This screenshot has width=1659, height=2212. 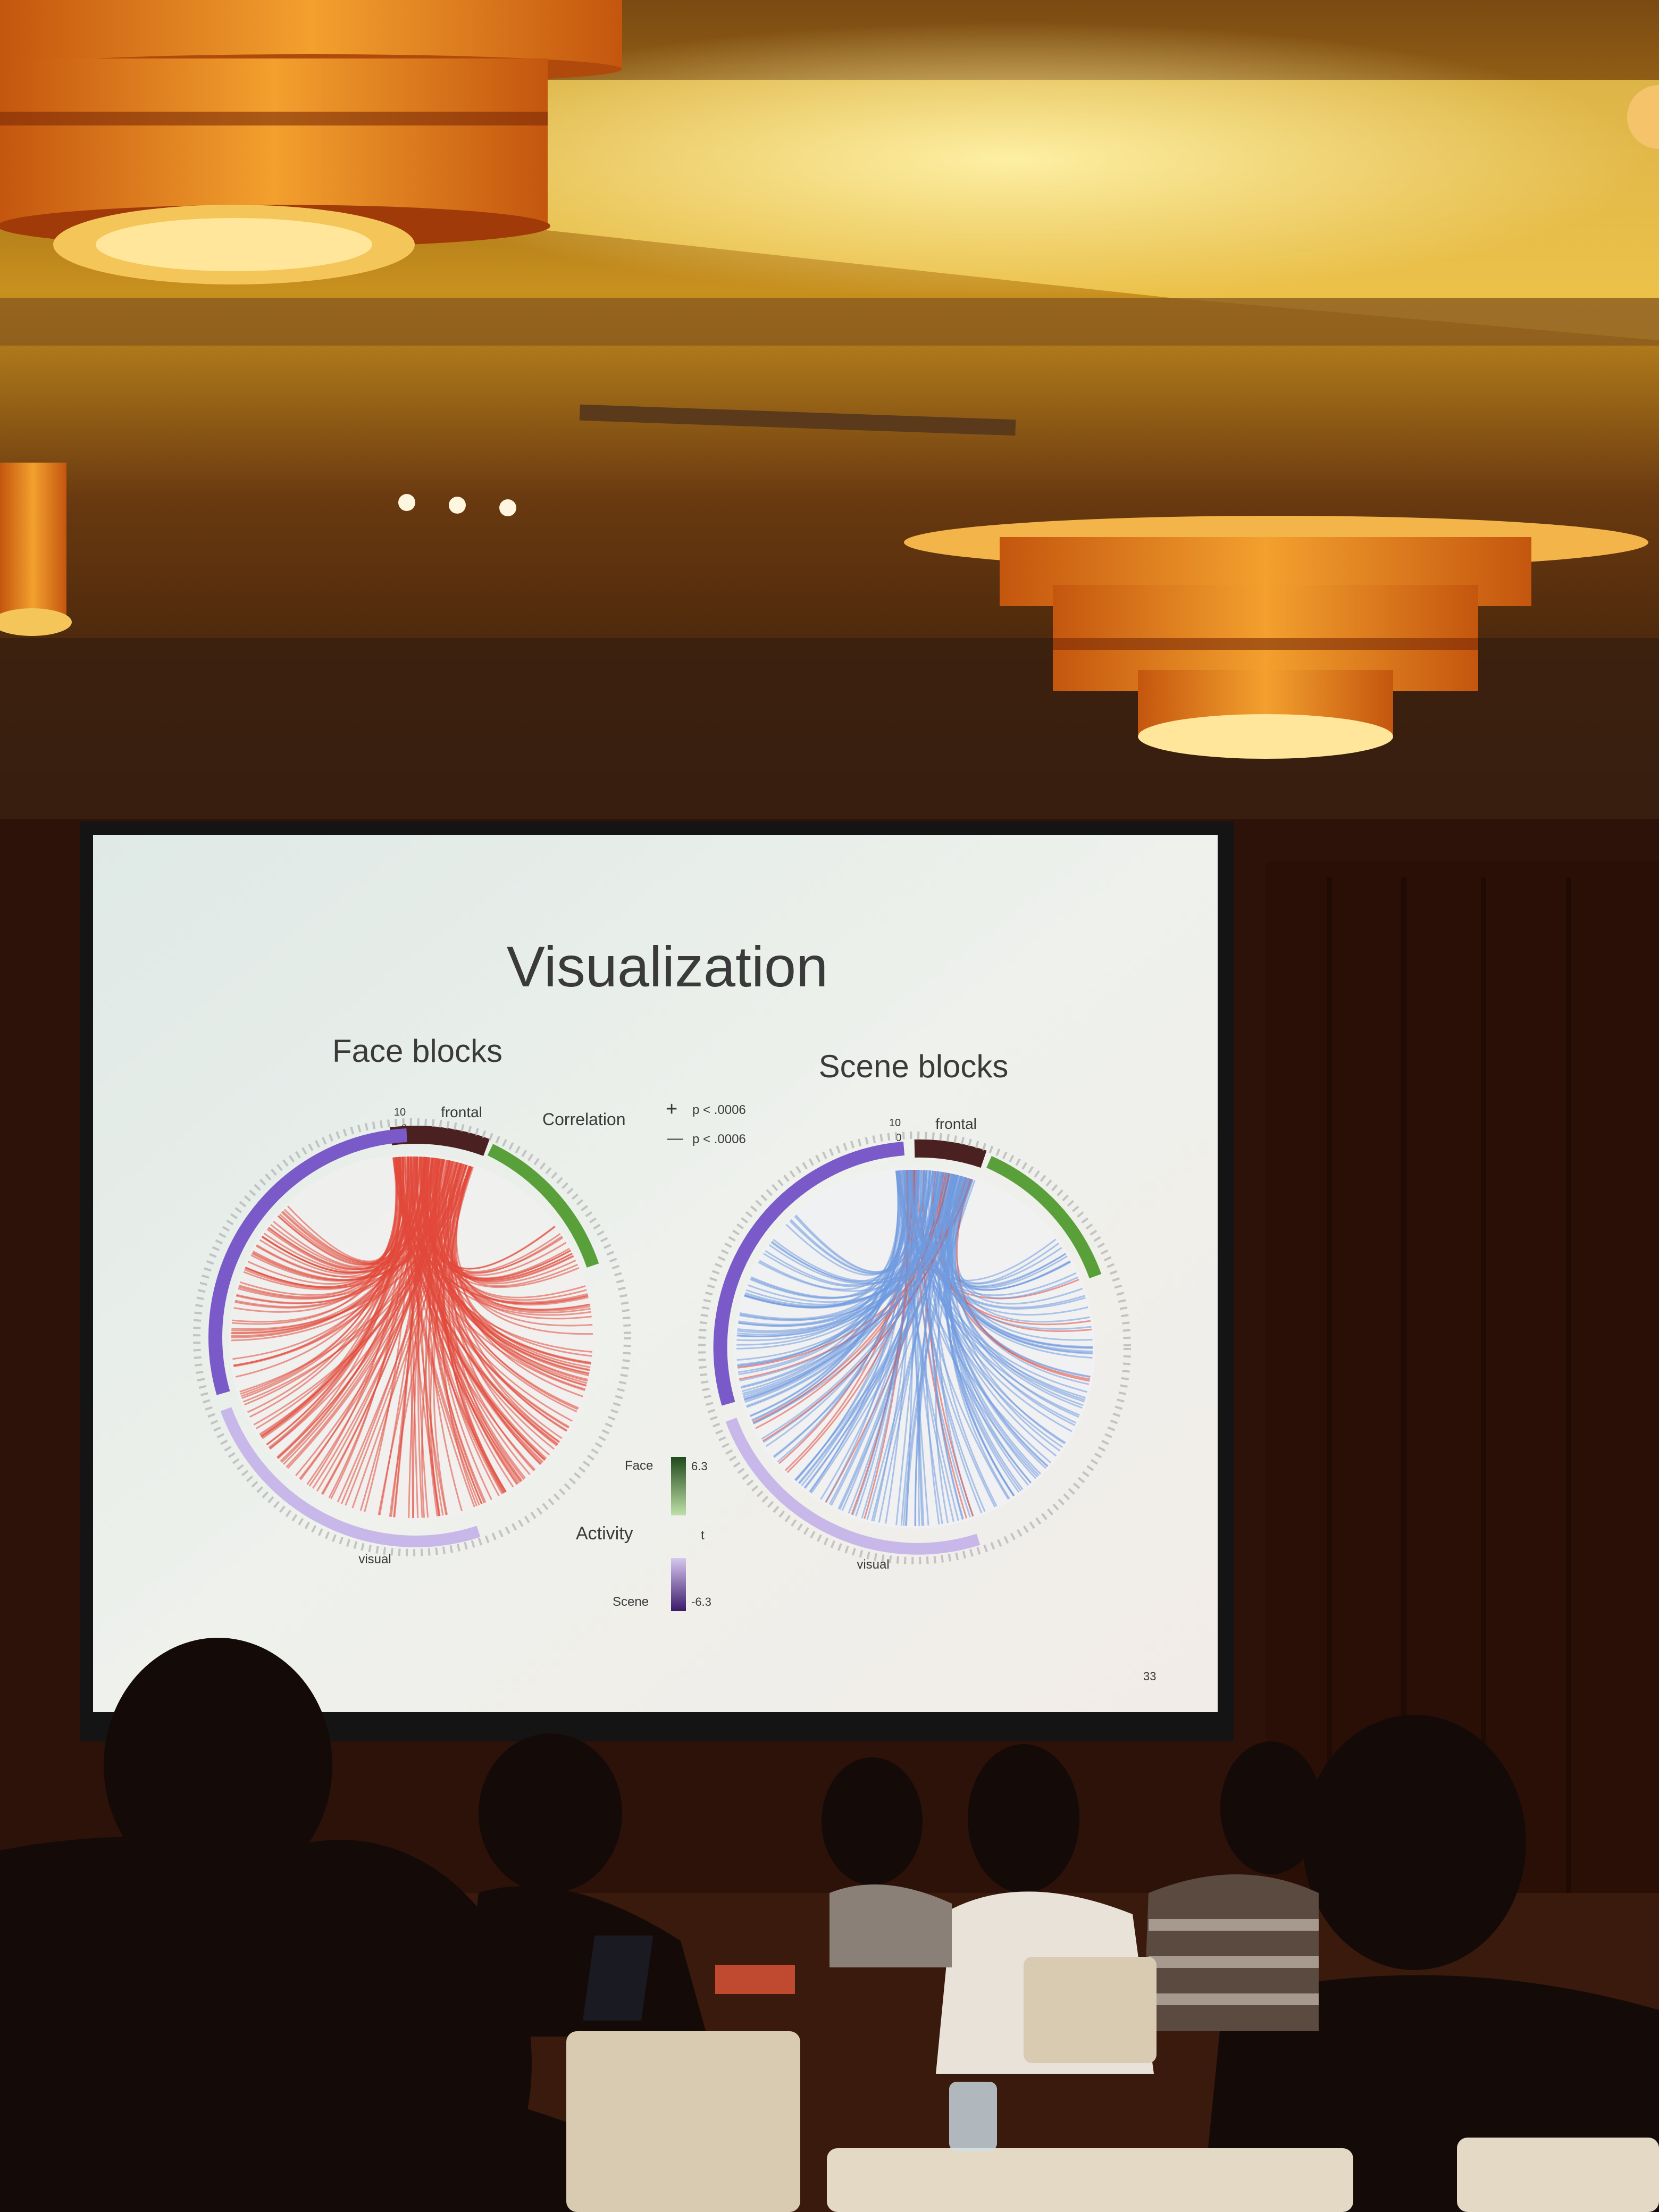 I want to click on right-label-visual: visual, so click(x=873, y=1564).